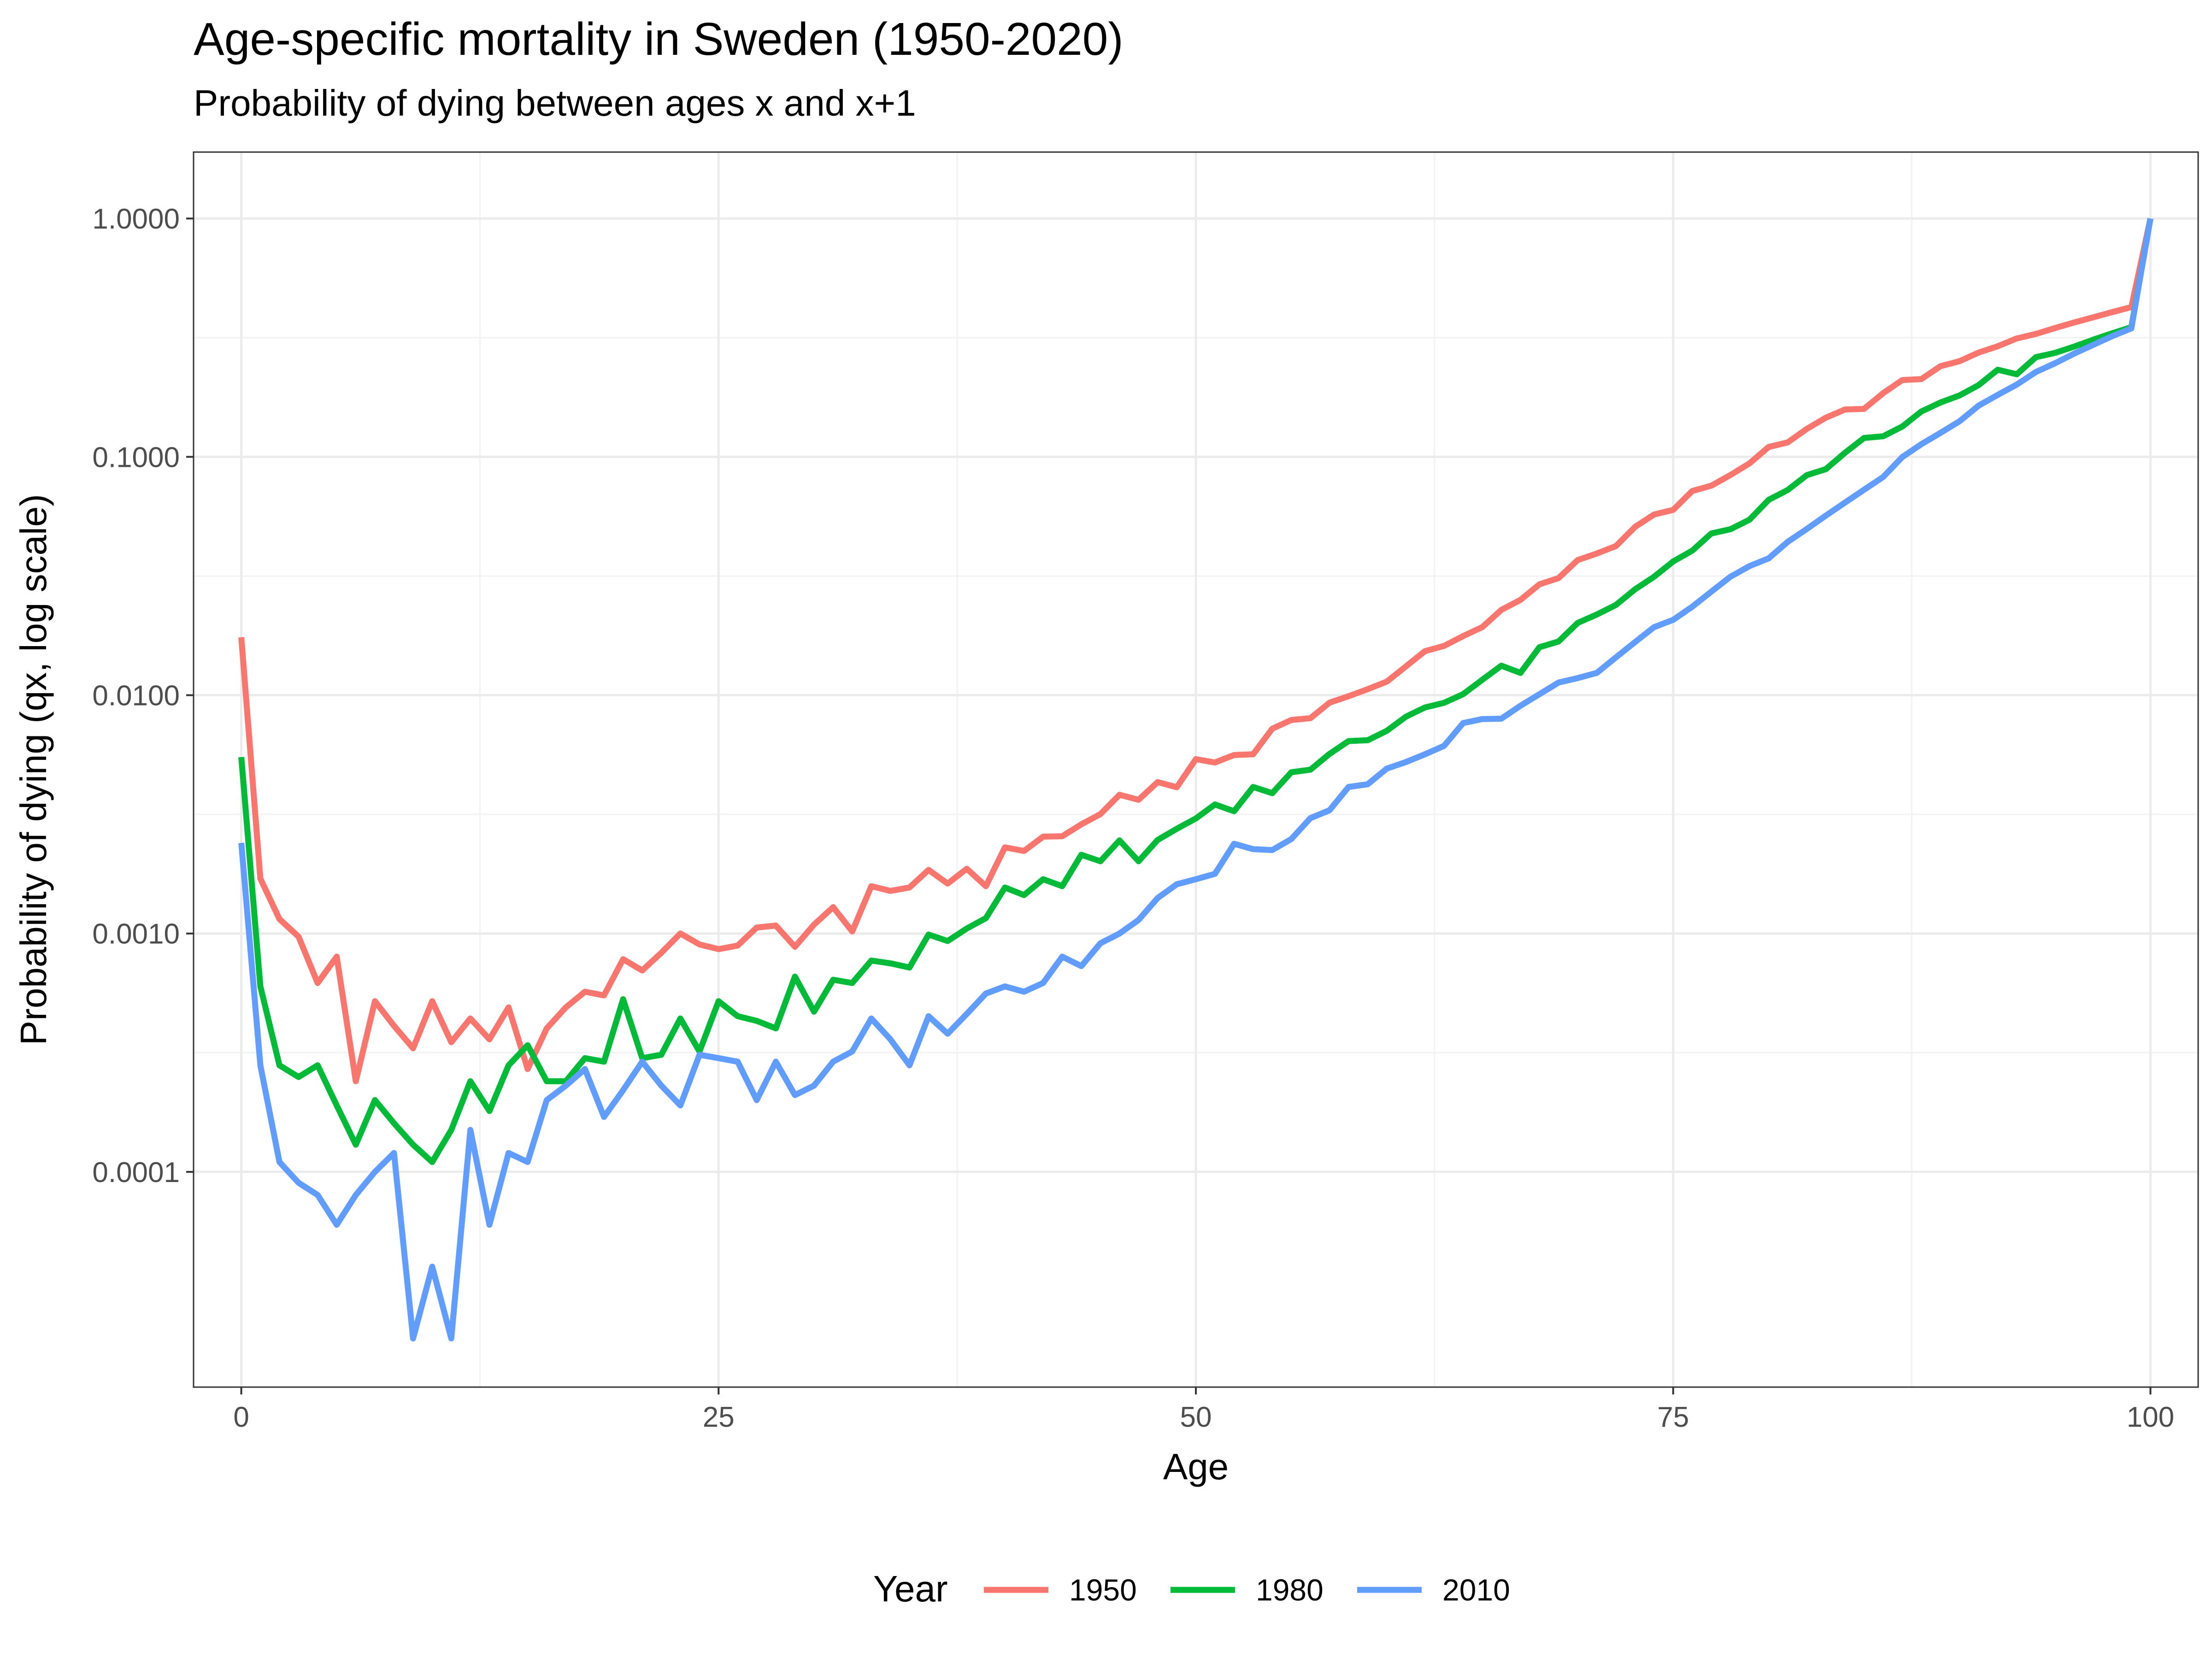 This screenshot has height=1659, width=2212. I want to click on x-axis-ticks: 0 25 50 75 100, so click(1203, 1410).